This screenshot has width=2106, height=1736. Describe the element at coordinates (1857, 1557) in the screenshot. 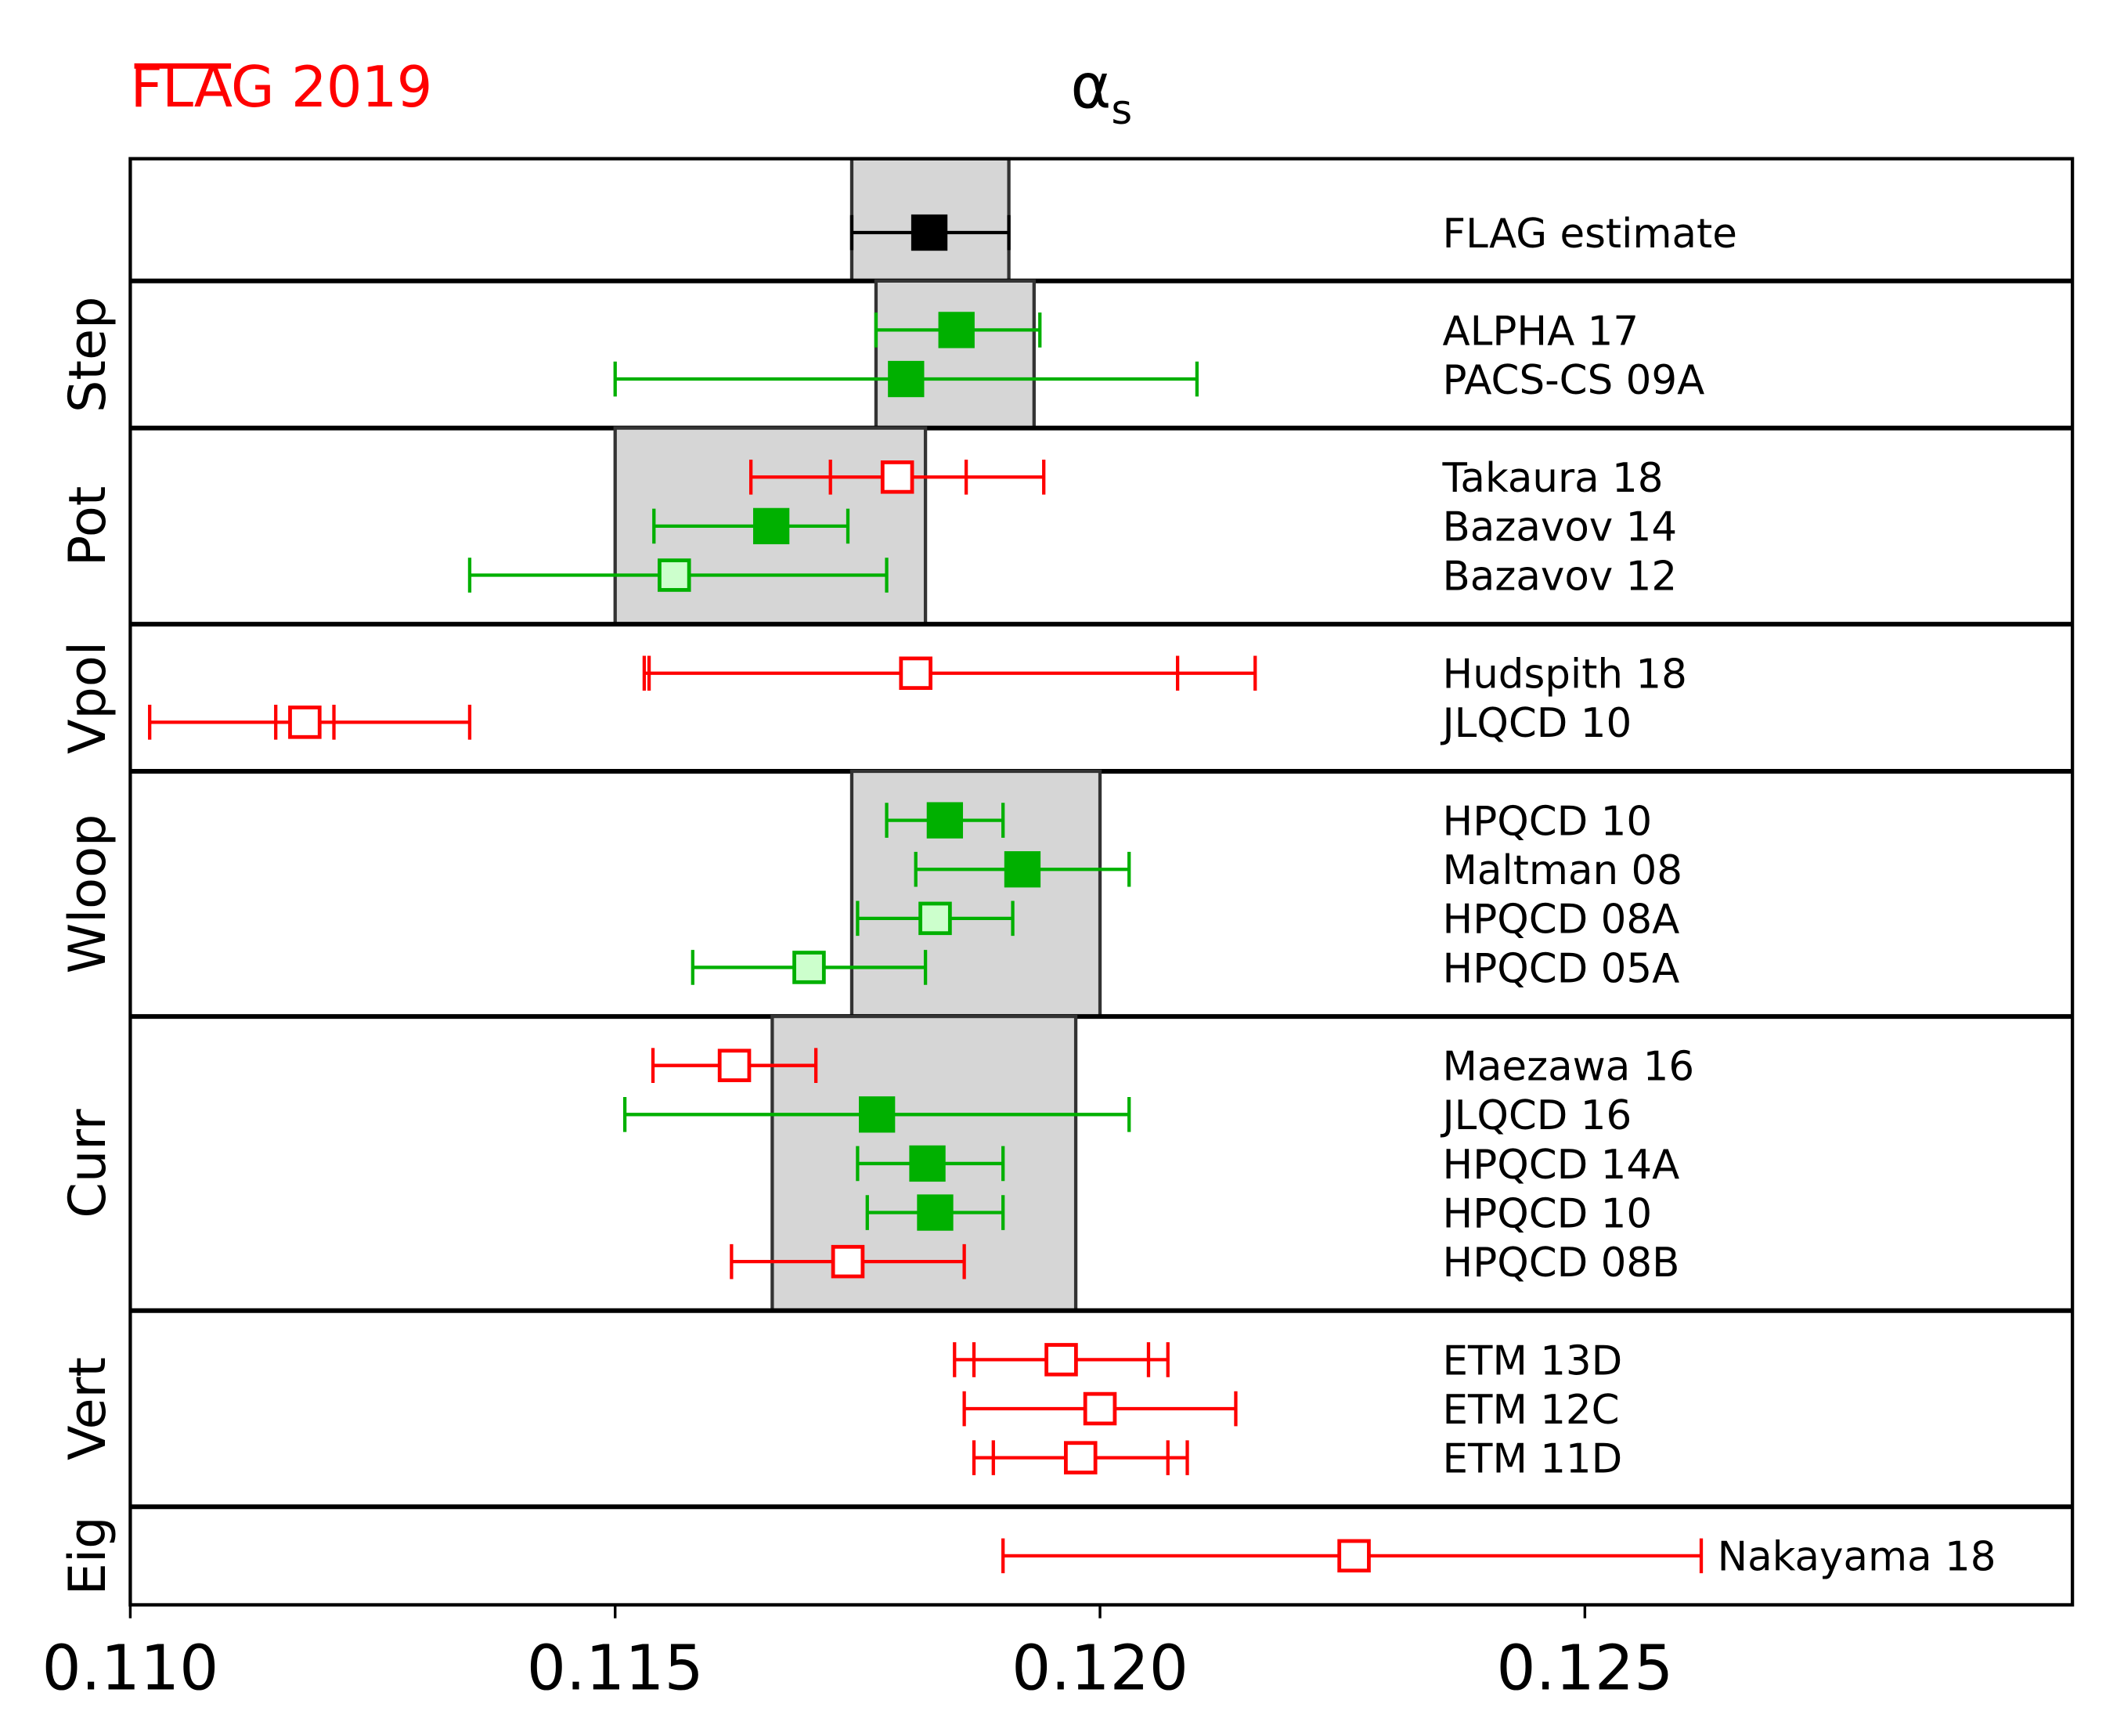

I see `entry-label: Nakayama 18` at that location.